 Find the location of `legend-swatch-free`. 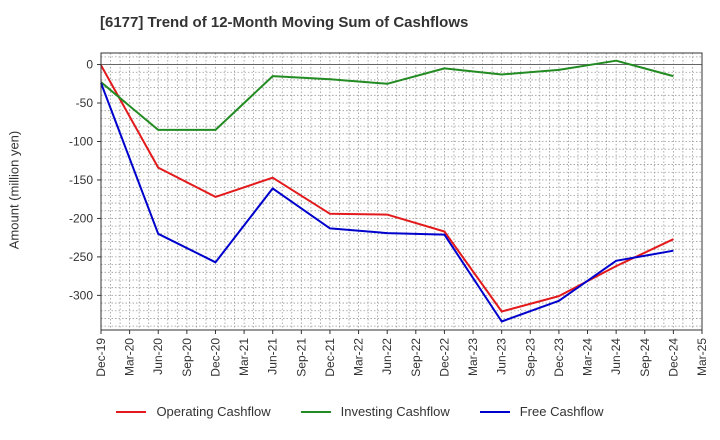

legend-swatch-free is located at coordinates (494, 411).